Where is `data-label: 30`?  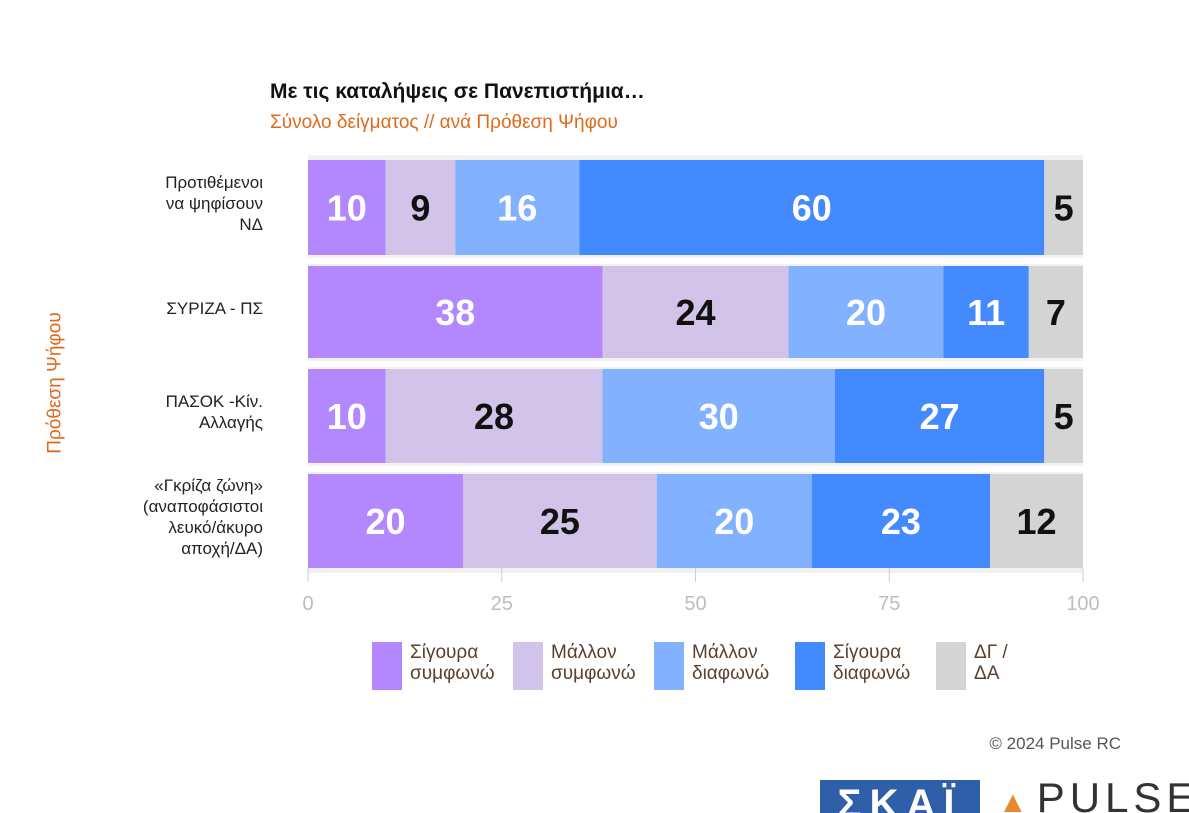 data-label: 30 is located at coordinates (719, 416).